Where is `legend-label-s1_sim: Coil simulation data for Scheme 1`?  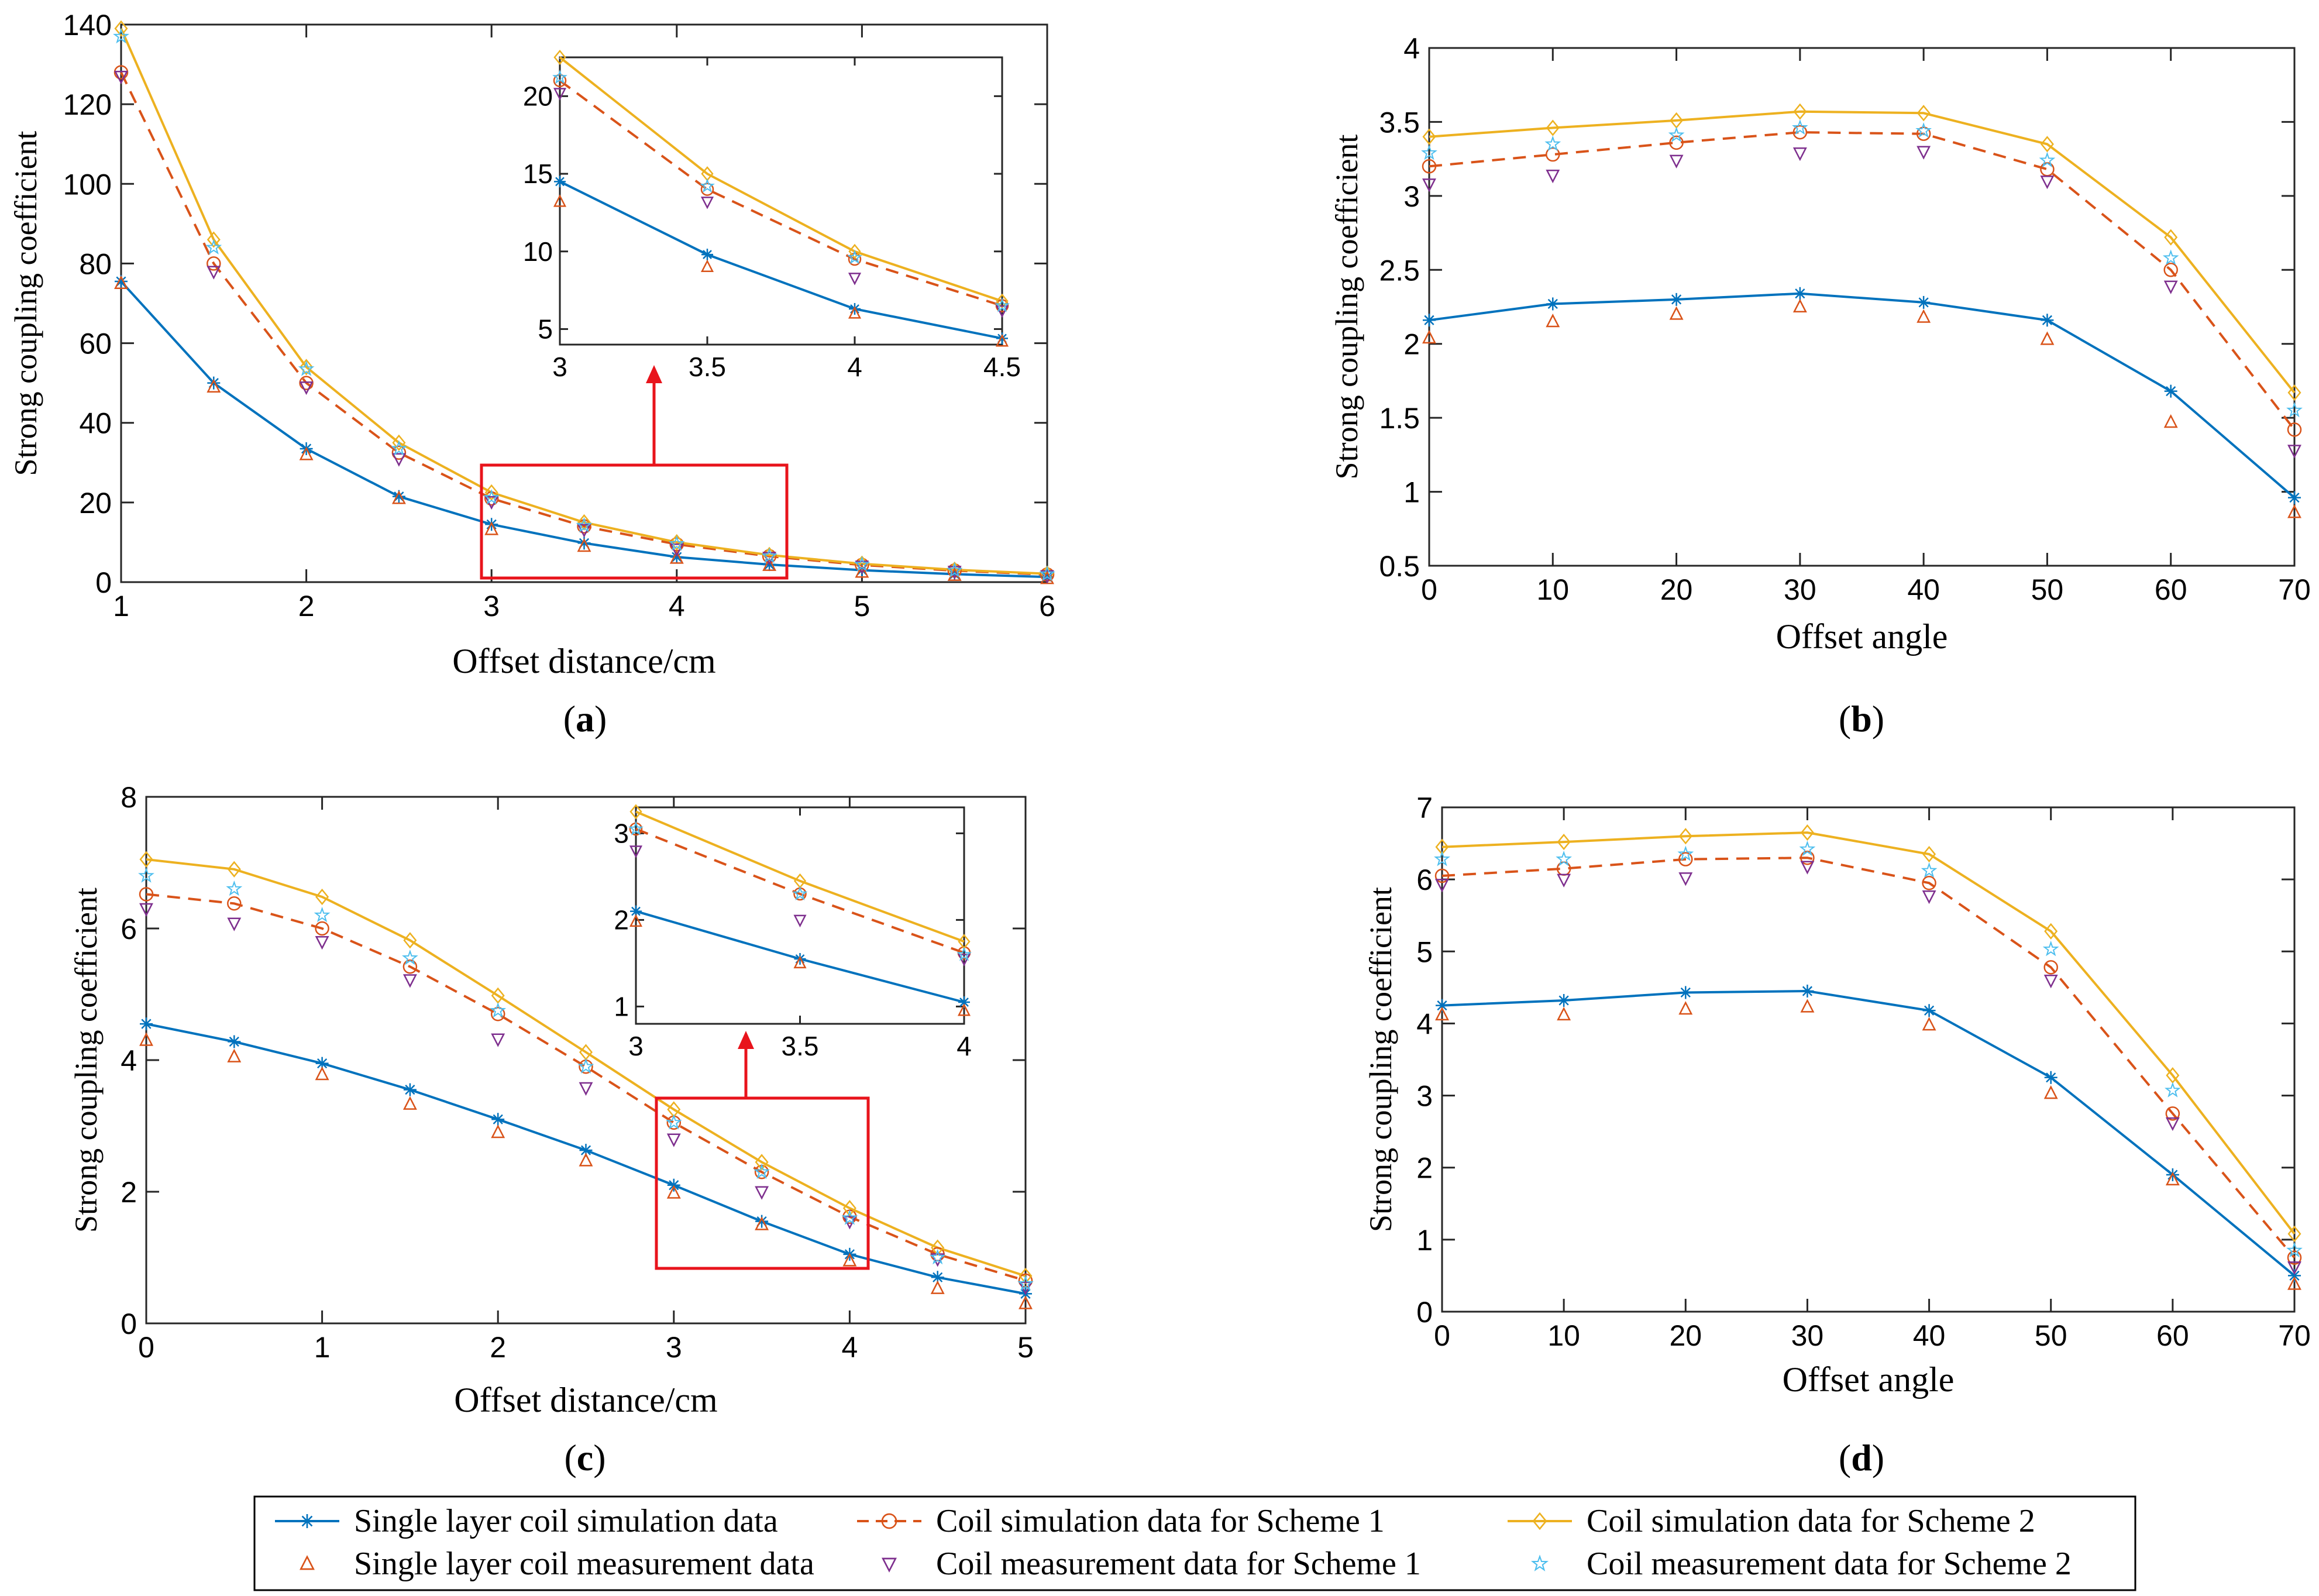
legend-label-s1_sim: Coil simulation data for Scheme 1 is located at coordinates (1160, 1521).